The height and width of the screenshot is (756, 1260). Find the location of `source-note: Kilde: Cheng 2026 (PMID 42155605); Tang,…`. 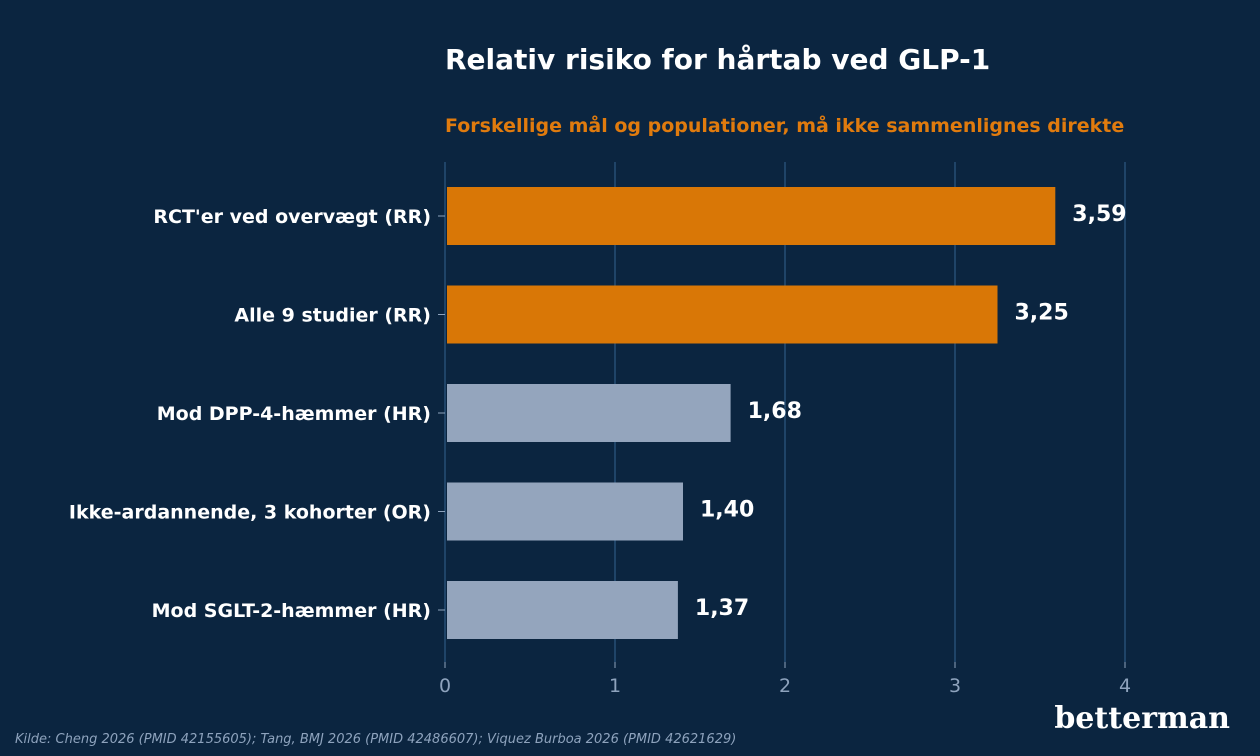

source-note: Kilde: Cheng 2026 (PMID 42155605); Tang,… is located at coordinates (375, 739).